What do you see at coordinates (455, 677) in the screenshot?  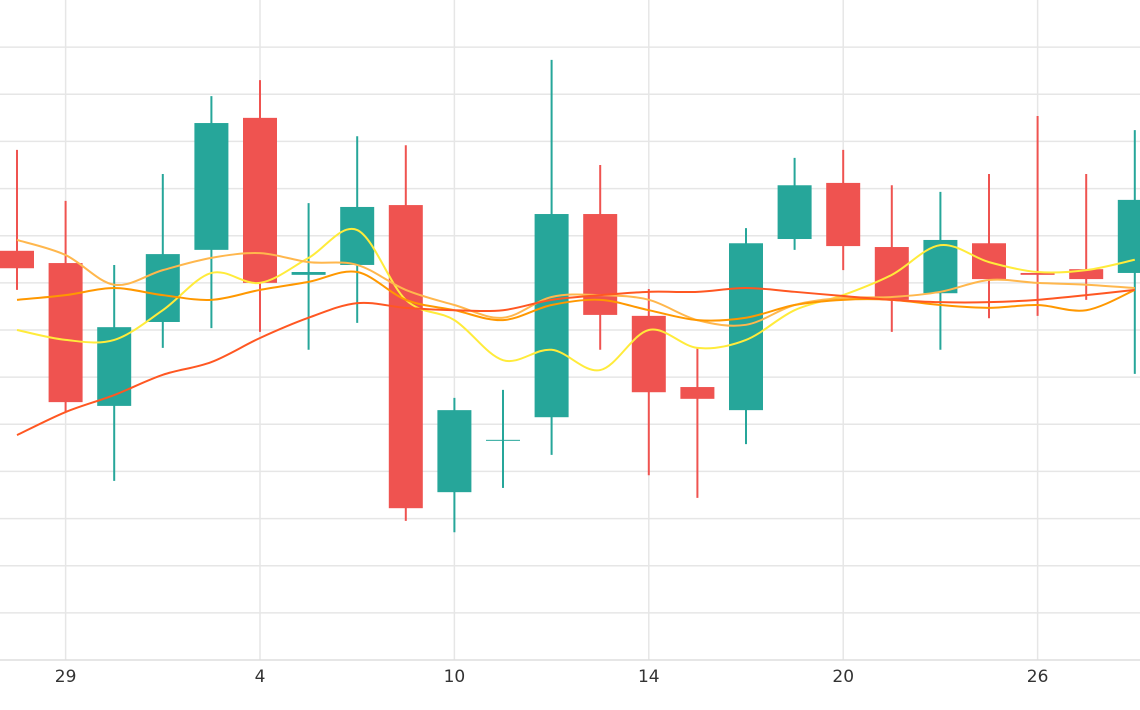 I see `x-tick-label: 10` at bounding box center [455, 677].